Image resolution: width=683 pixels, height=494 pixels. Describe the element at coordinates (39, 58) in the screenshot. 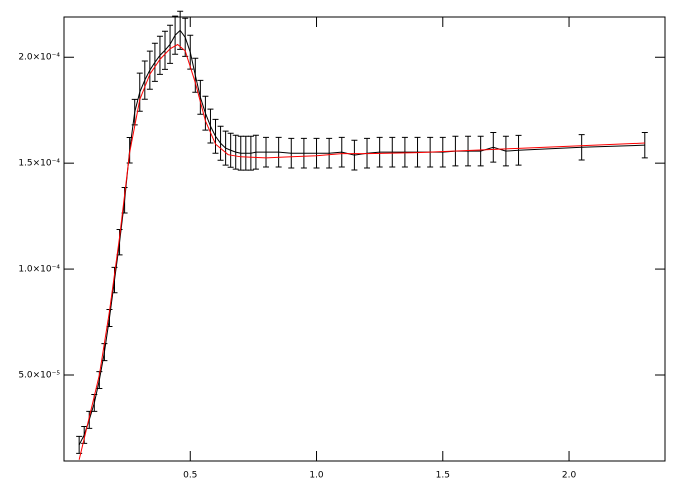

I see `y-tick-label: 2.0×10⁻⁴` at that location.